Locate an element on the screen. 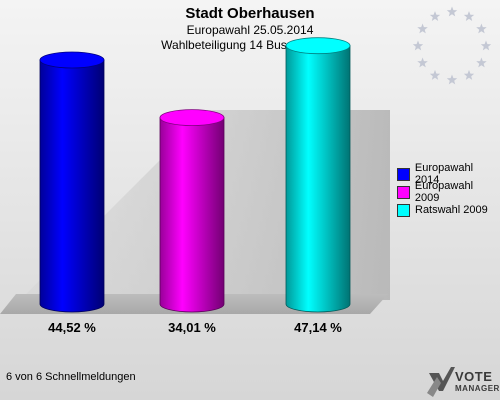 Image resolution: width=500 pixels, height=400 pixels. legend-label: Ratswahl 2009 is located at coordinates (451, 210).